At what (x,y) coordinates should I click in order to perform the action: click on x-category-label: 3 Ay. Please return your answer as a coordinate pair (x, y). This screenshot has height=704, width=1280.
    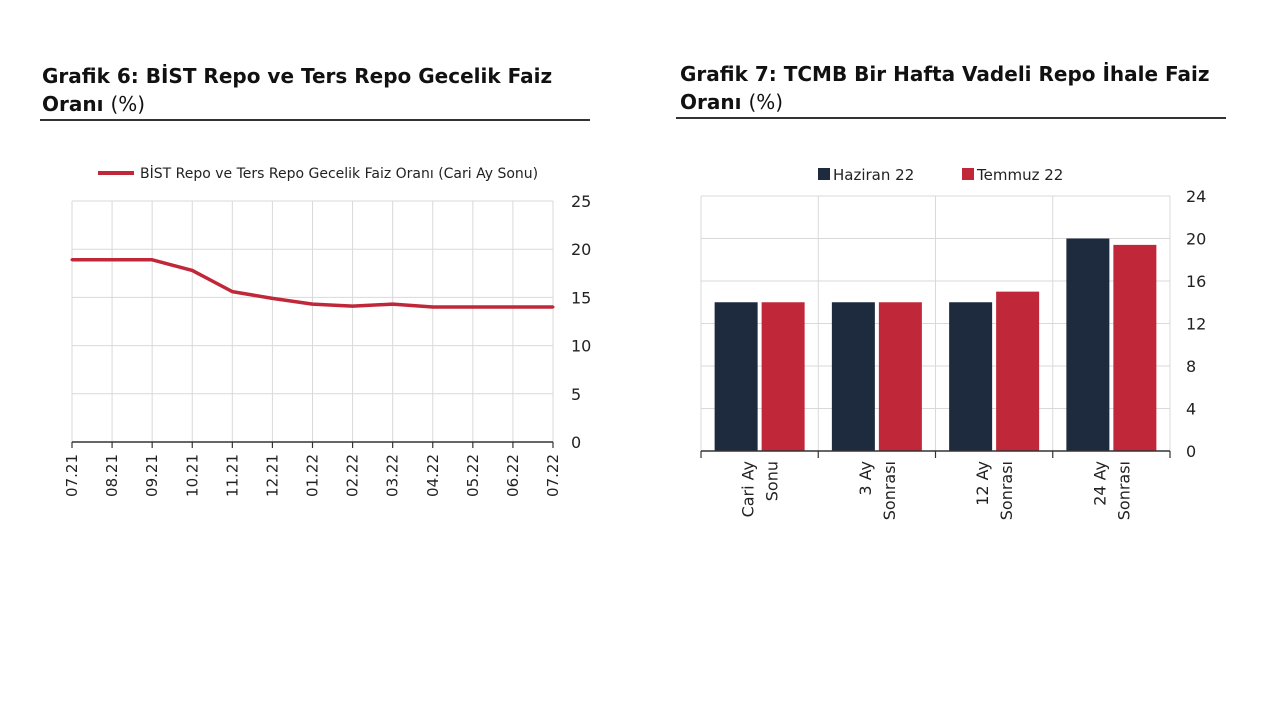
    Looking at the image, I should click on (865, 478).